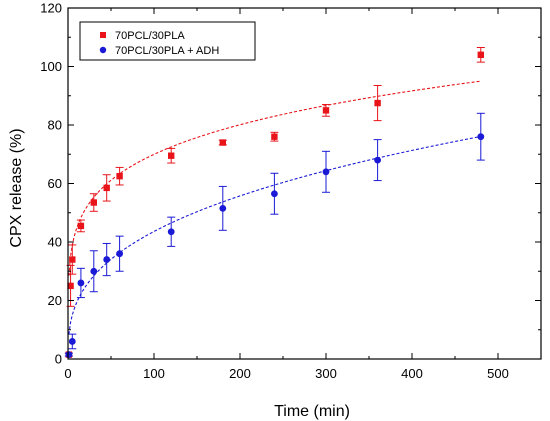 This screenshot has height=421, width=550. I want to click on legend-box, so click(167, 41).